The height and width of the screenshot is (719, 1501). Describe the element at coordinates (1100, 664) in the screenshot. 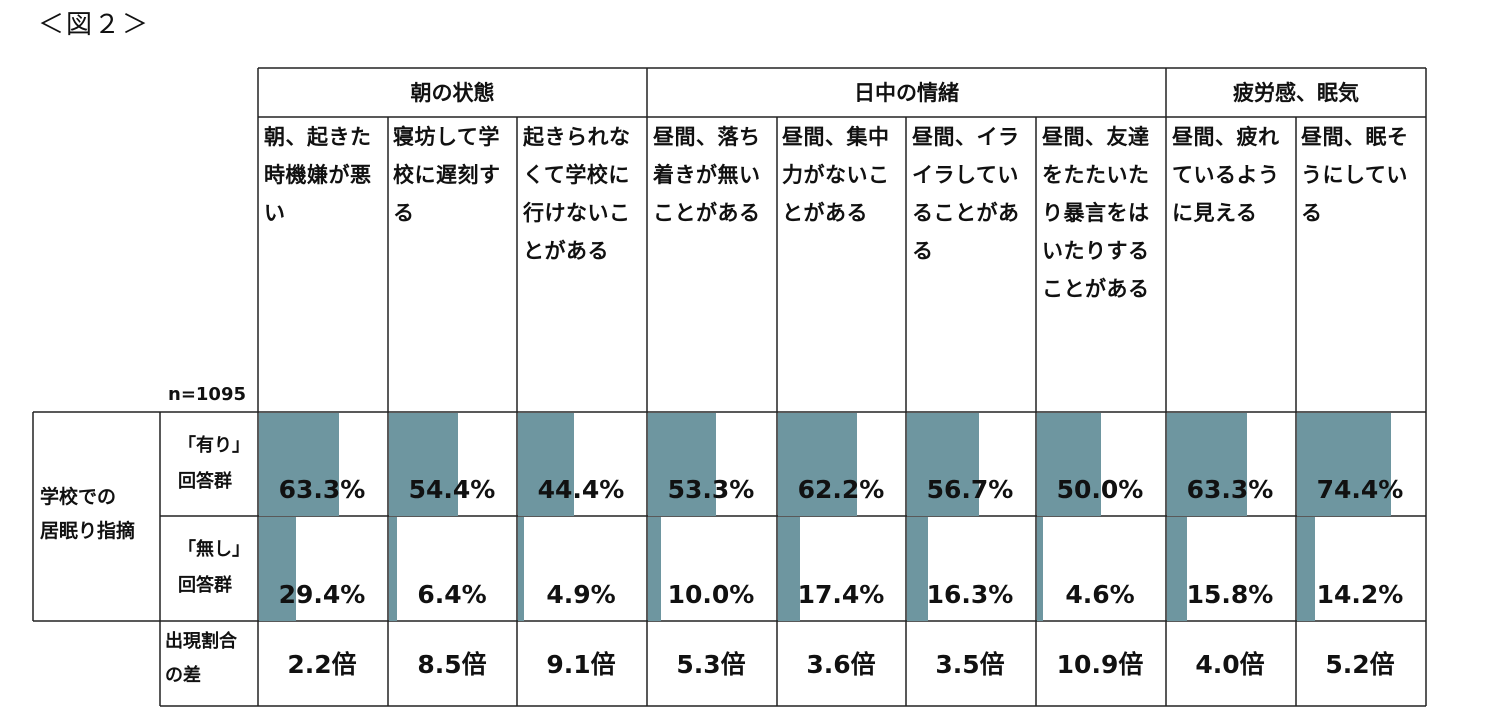

I see `ratio-value: 10.9倍` at that location.